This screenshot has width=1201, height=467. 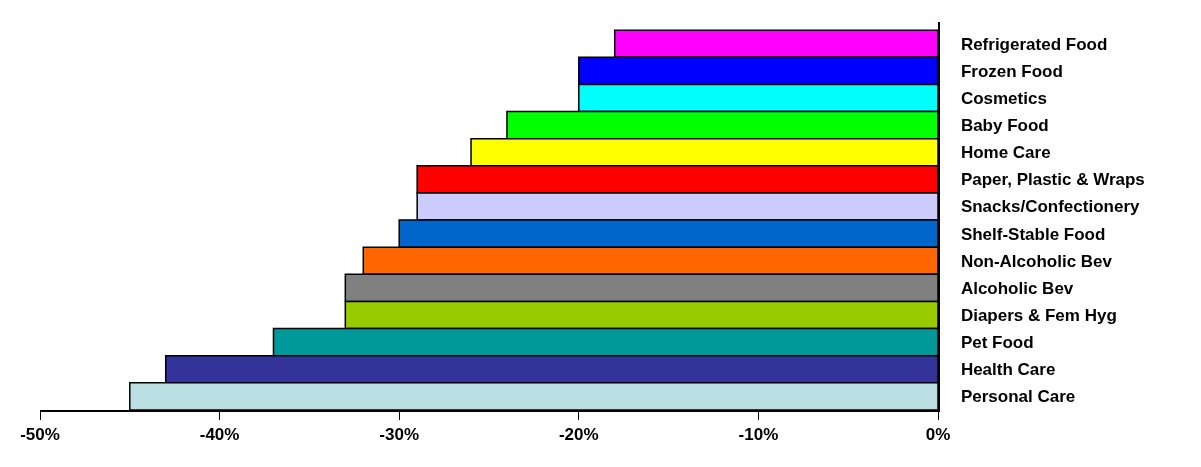 I want to click on x-tick-label: -40%, so click(x=219, y=434).